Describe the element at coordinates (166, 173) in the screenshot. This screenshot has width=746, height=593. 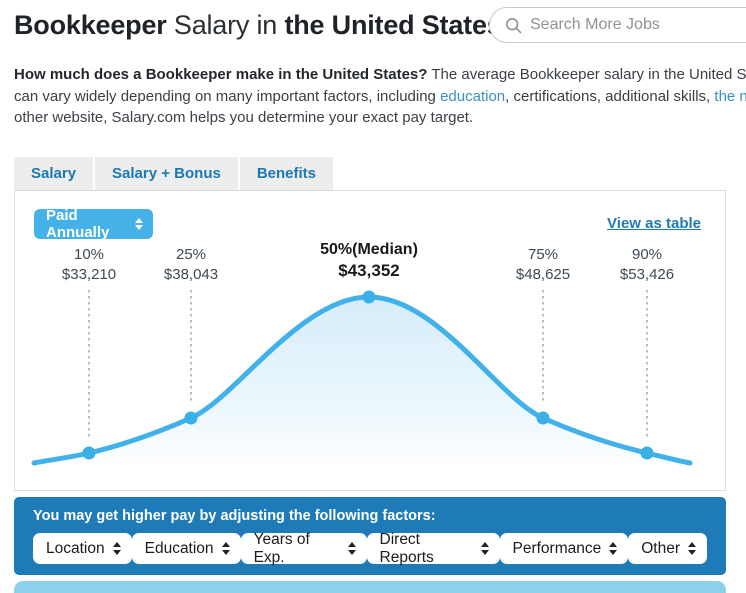
I see `tab-salary-bonus: Salary + Bonus` at that location.